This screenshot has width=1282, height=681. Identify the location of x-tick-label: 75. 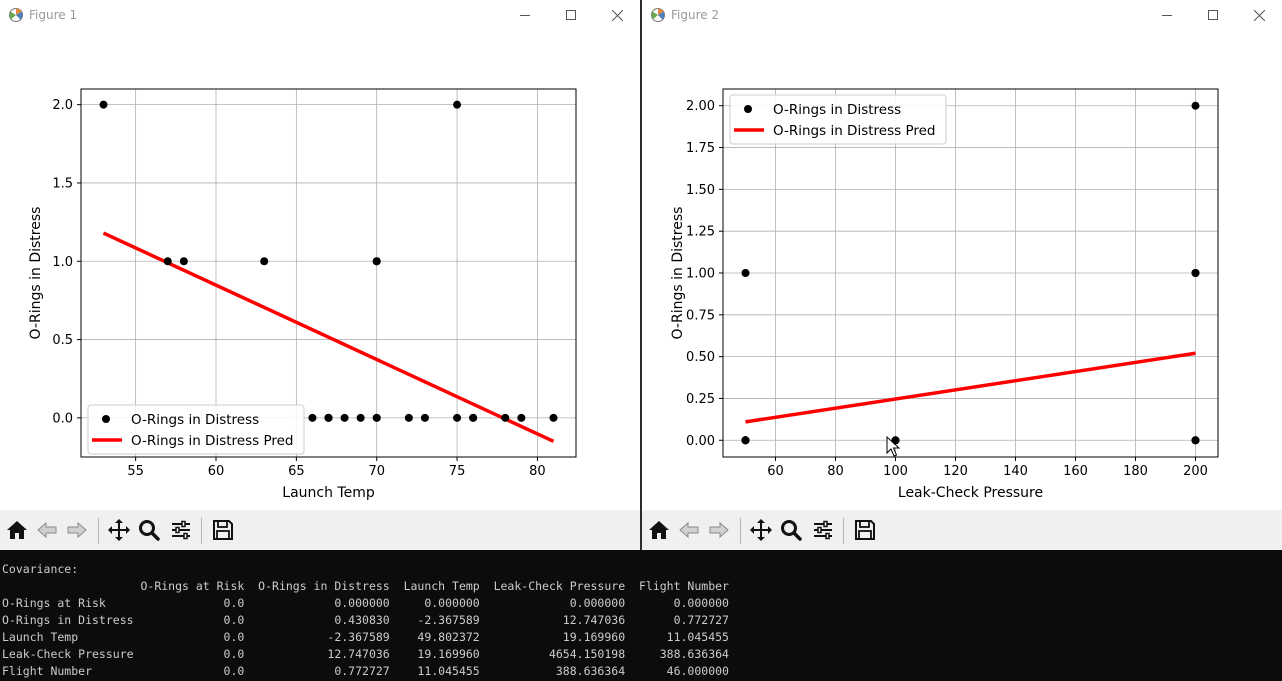
(457, 471).